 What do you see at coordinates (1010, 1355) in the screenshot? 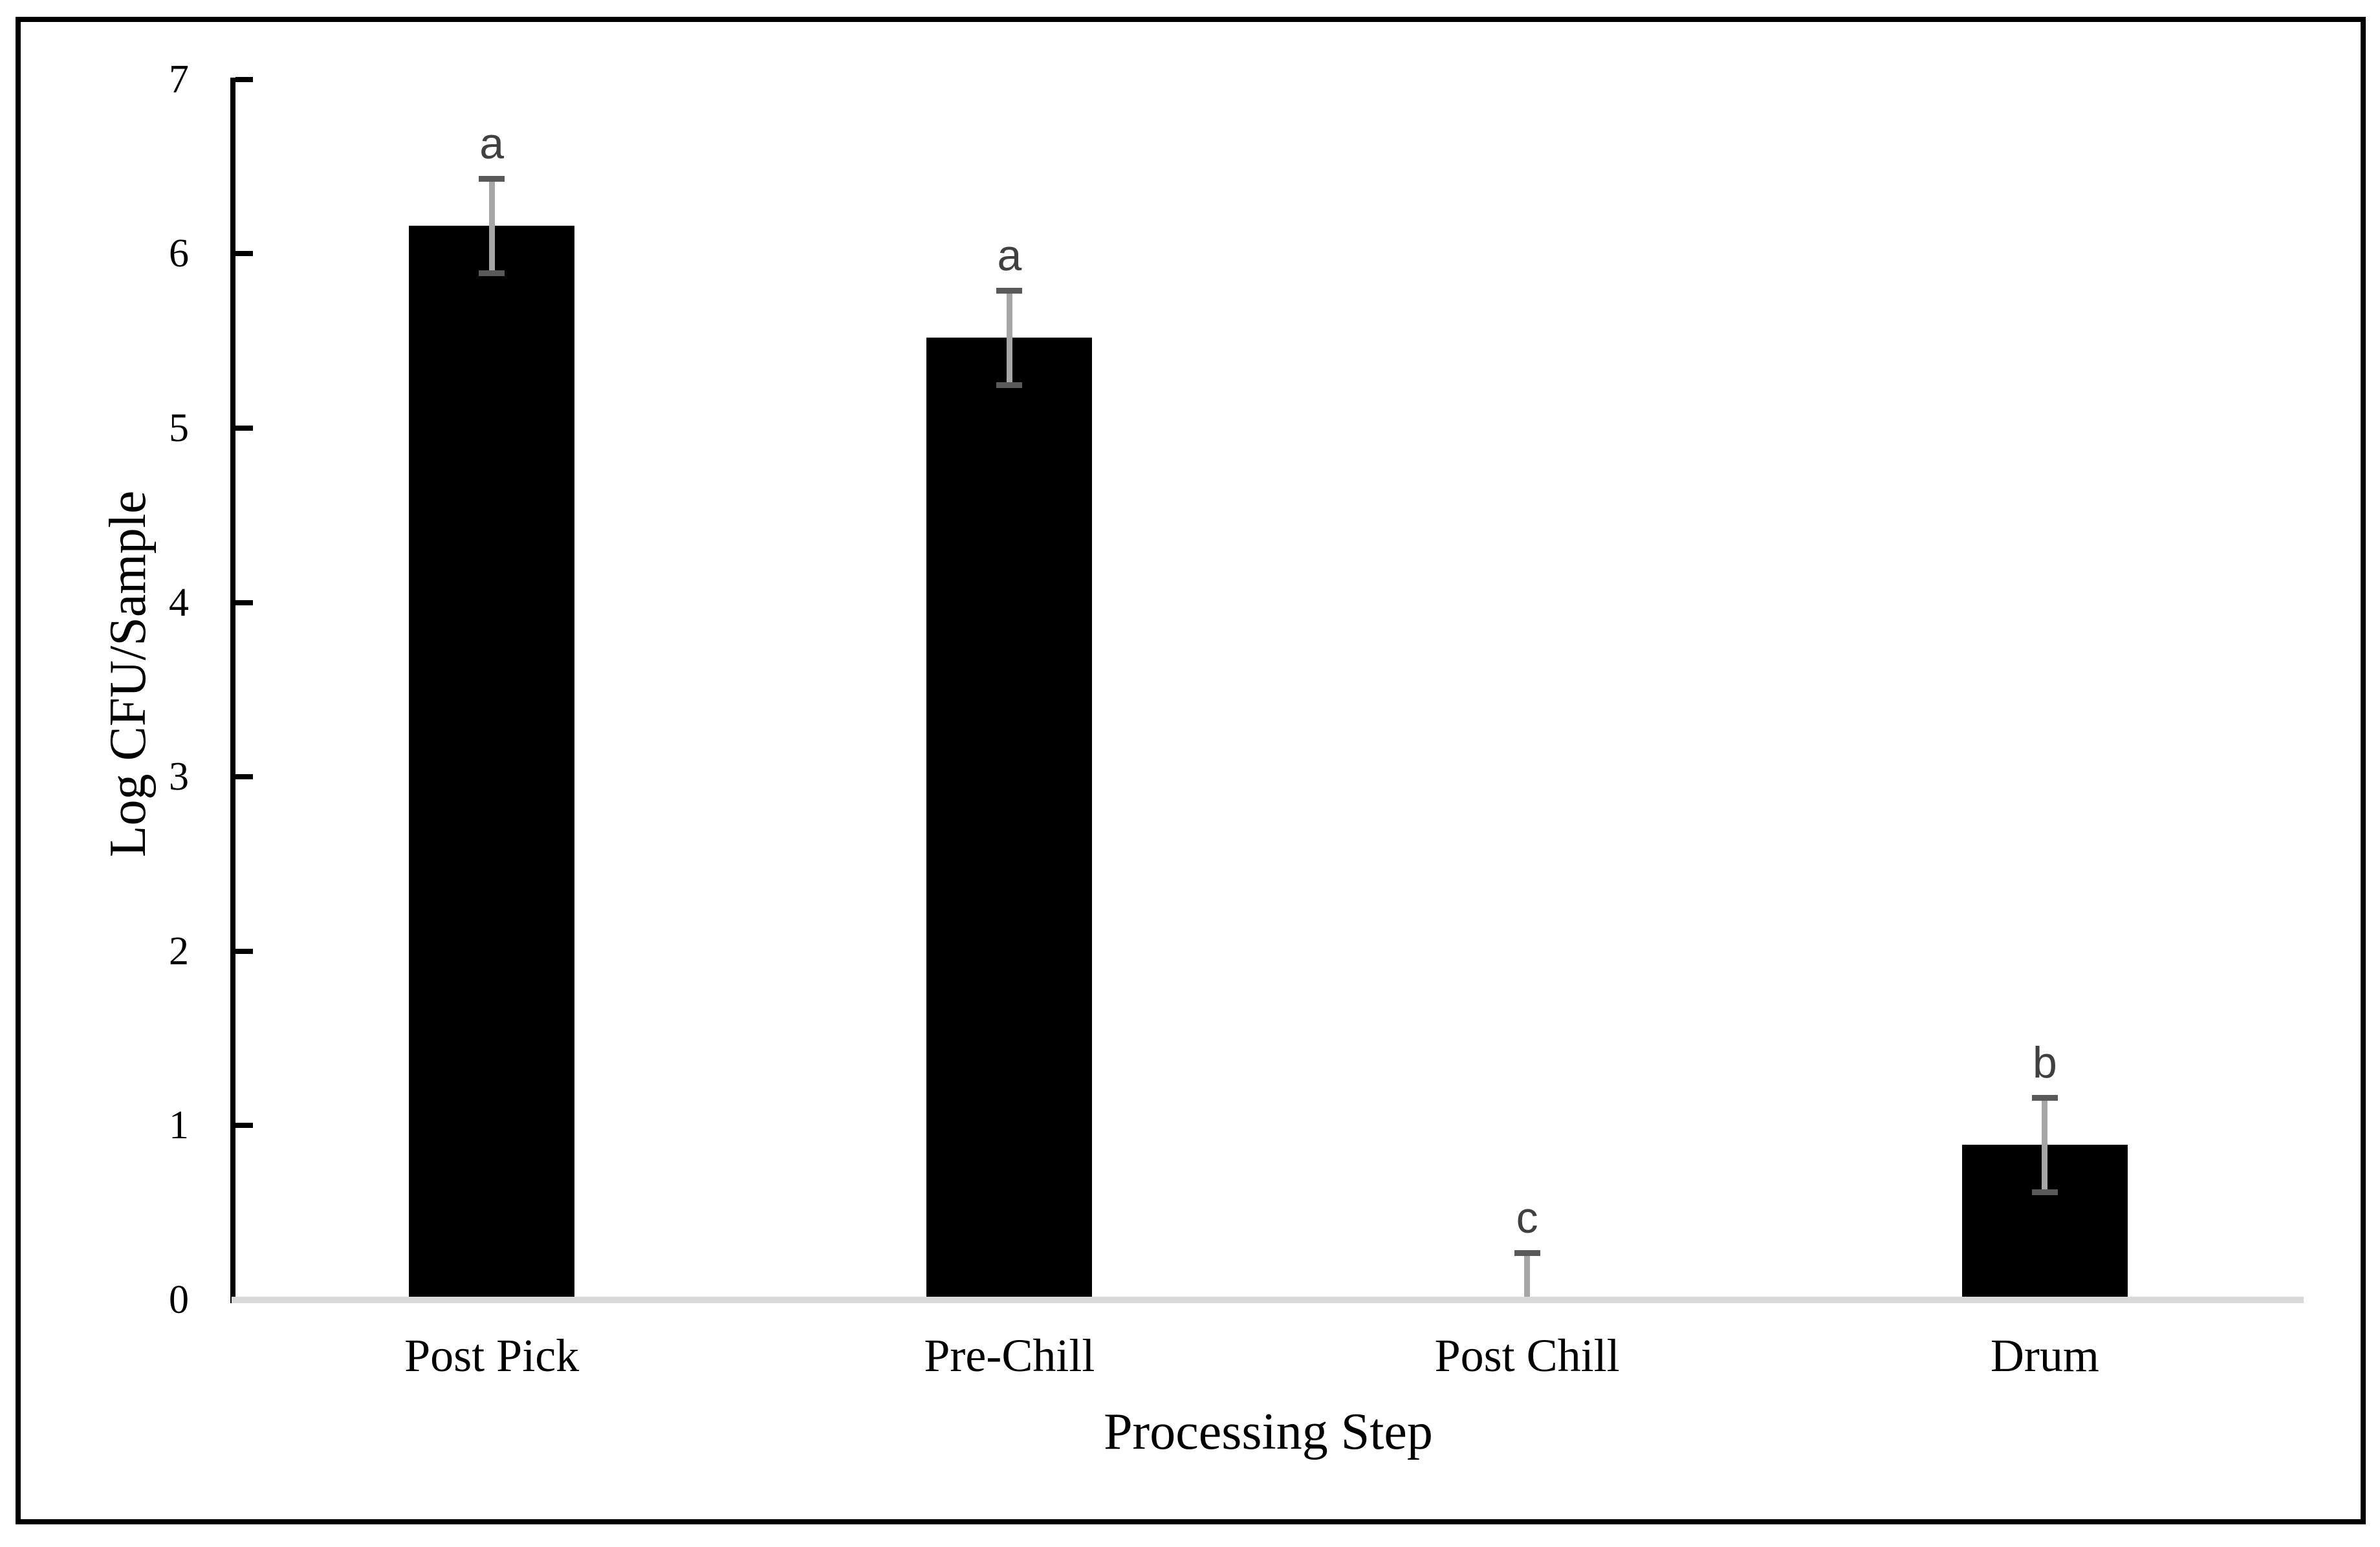
I see `category-label: Pre-Chill` at bounding box center [1010, 1355].